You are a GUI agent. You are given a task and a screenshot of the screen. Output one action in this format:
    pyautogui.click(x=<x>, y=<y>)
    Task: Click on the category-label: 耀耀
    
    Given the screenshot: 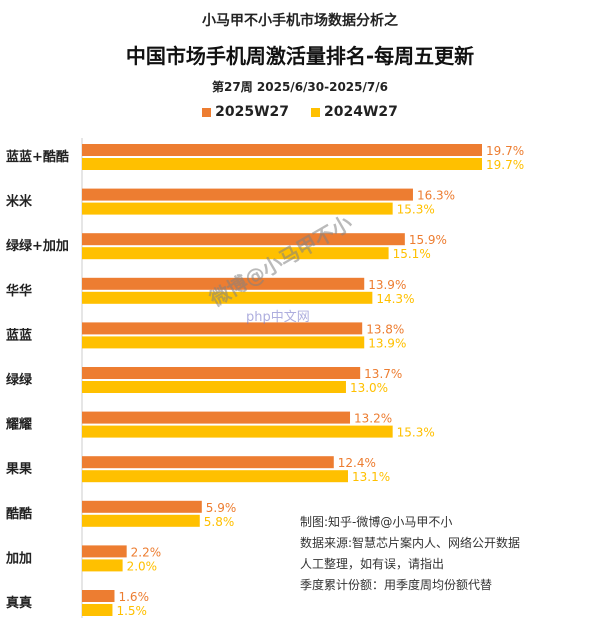 What is the action you would take?
    pyautogui.click(x=18, y=425)
    